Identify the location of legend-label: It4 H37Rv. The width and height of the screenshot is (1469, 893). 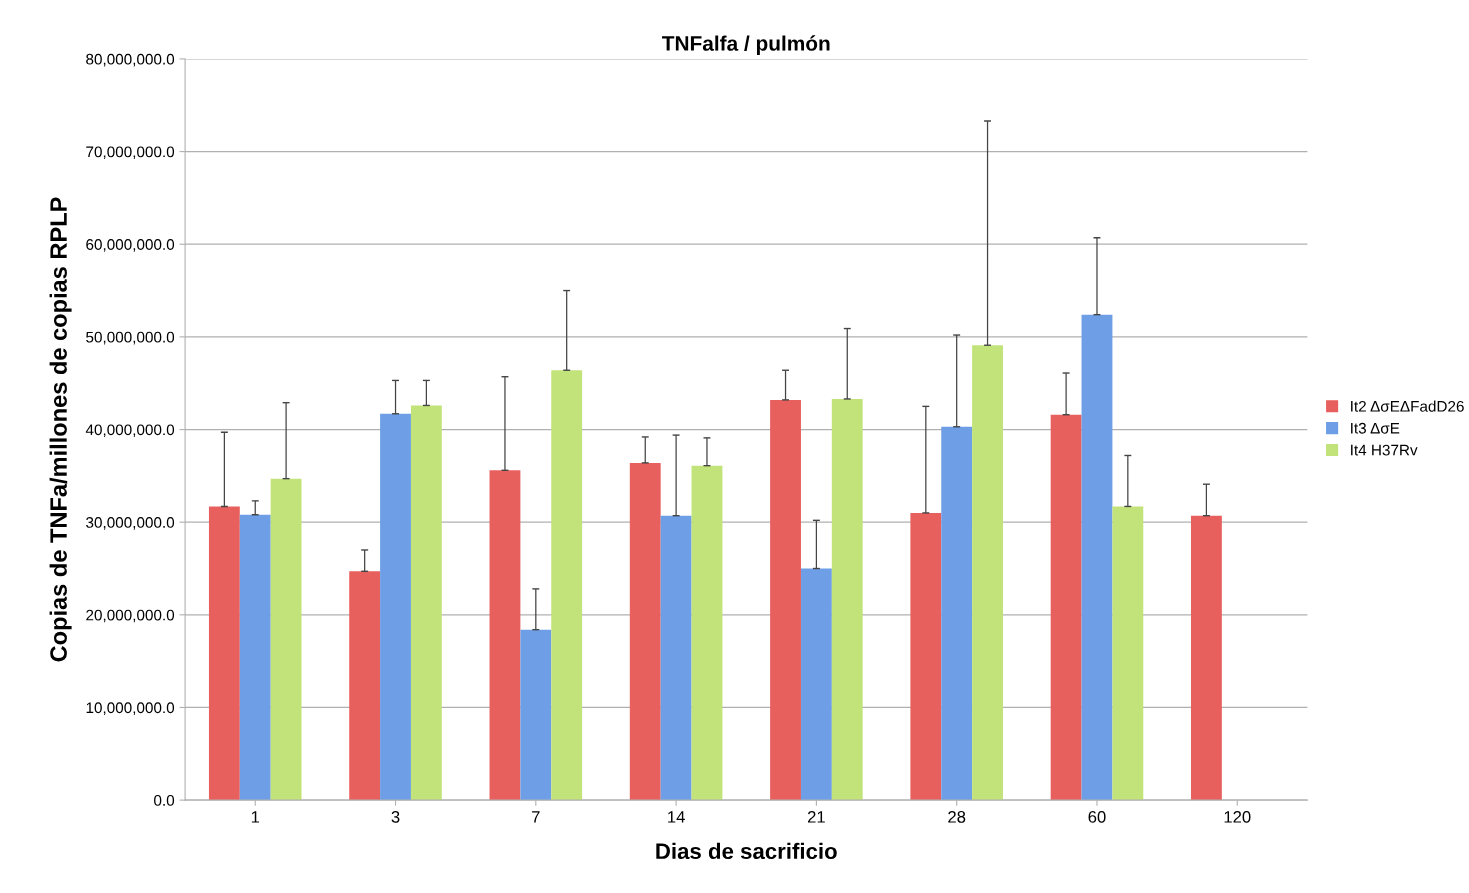
(1384, 450).